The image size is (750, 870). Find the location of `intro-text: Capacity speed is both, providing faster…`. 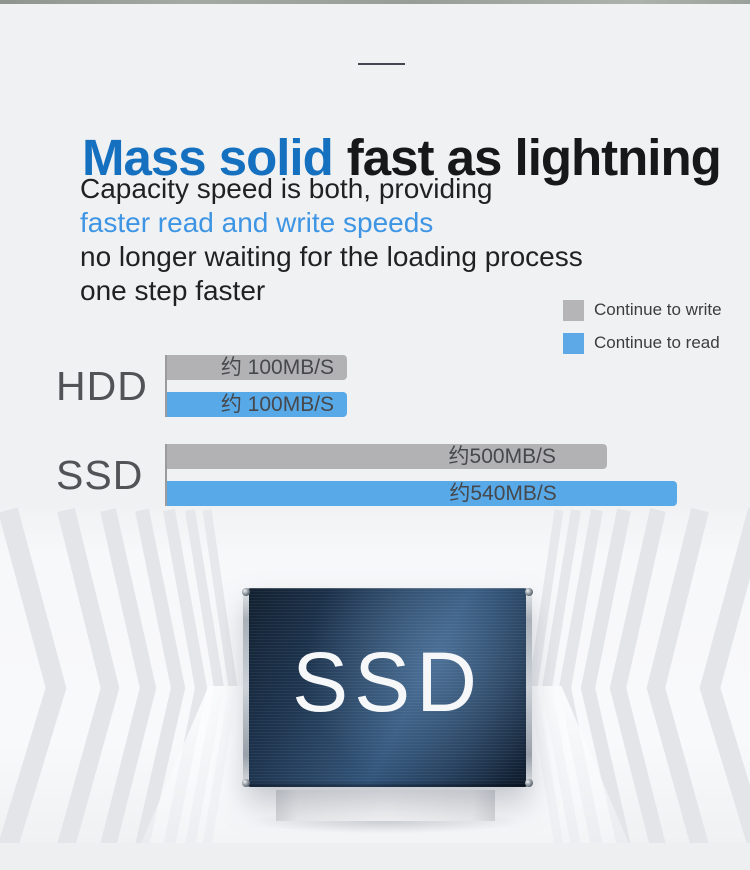

intro-text: Capacity speed is both, providing faster… is located at coordinates (331, 240).